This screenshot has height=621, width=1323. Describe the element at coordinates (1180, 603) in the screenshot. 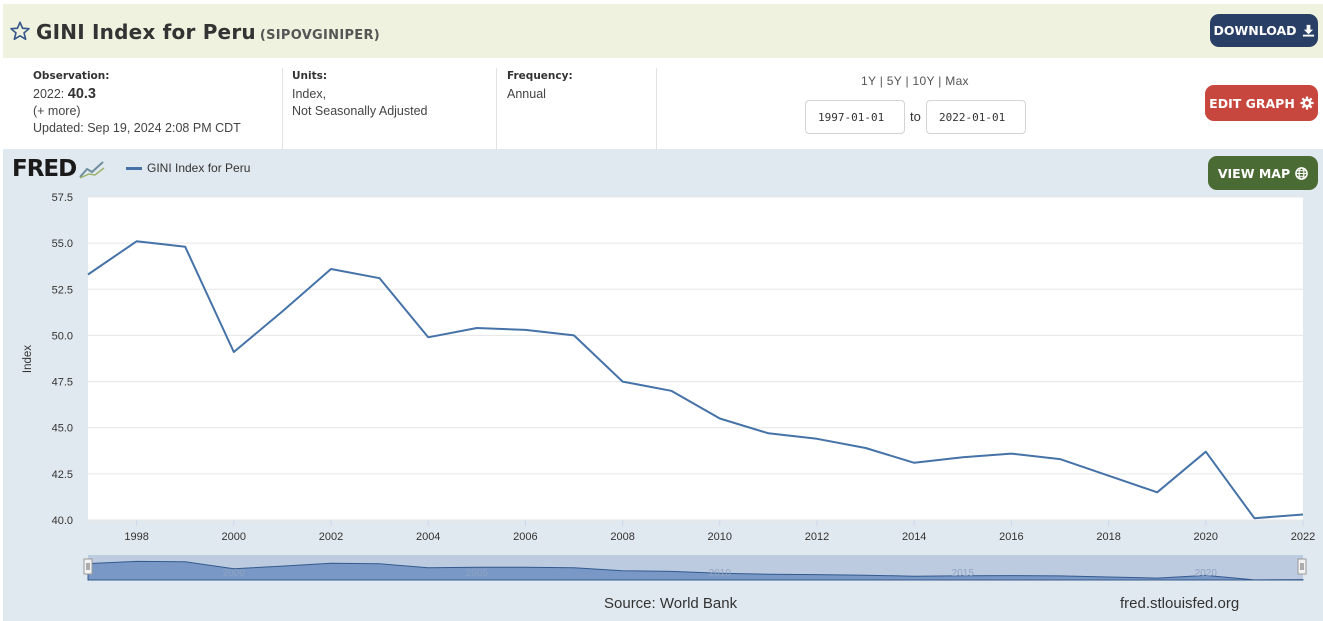

I see `fred-url: fred.stlouisfed.org` at that location.